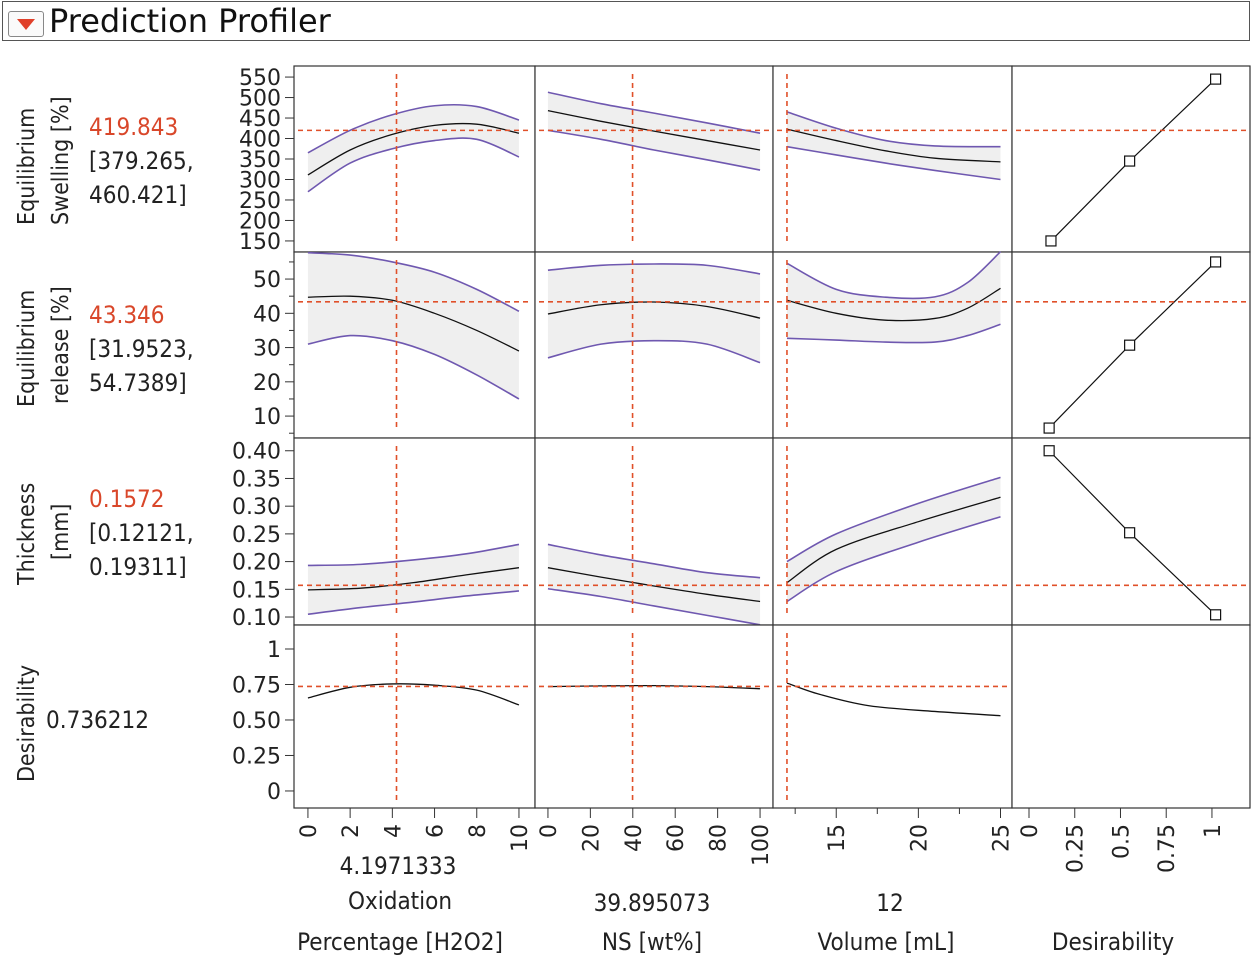 This screenshot has width=1254, height=961. Describe the element at coordinates (719, 838) in the screenshot. I see `x-tick-label: 80` at that location.